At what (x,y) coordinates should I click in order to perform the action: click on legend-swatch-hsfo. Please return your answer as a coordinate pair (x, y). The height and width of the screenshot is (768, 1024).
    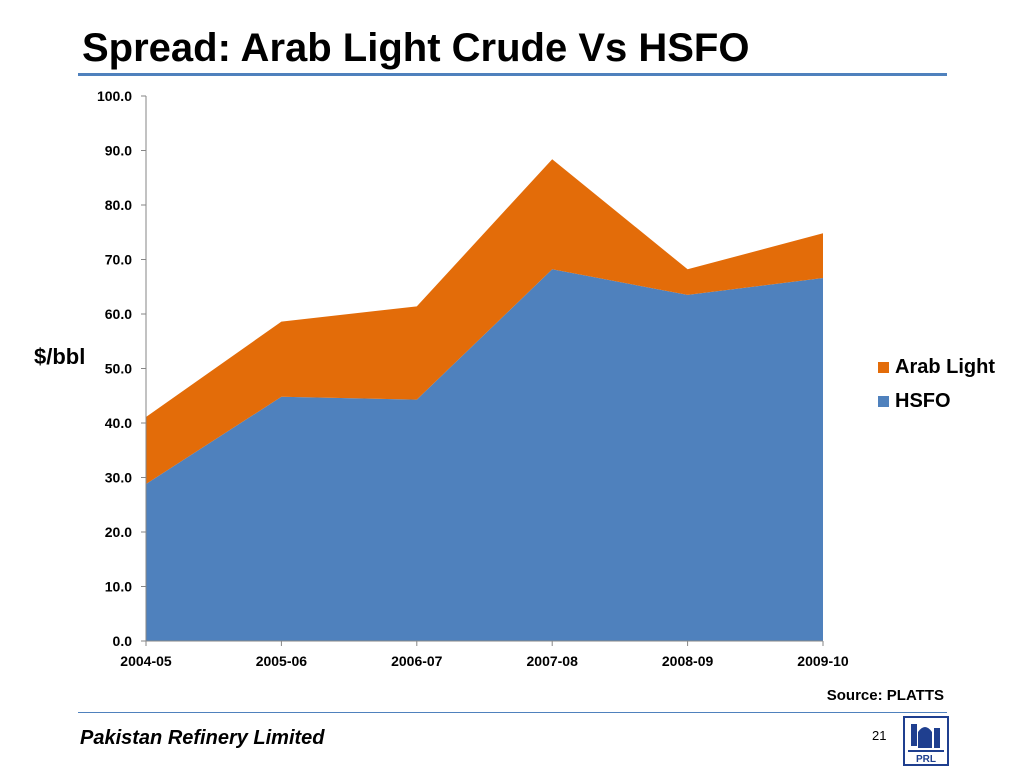
    Looking at the image, I should click on (883, 401).